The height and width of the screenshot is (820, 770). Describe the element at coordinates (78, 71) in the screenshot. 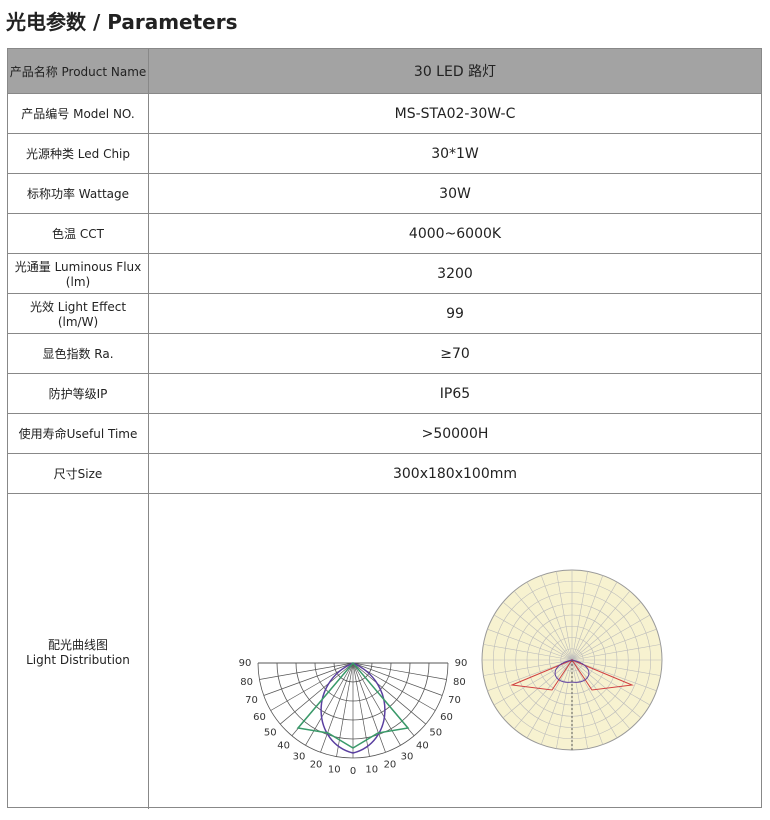

I see `param-name: 产品名称 Product Name` at that location.